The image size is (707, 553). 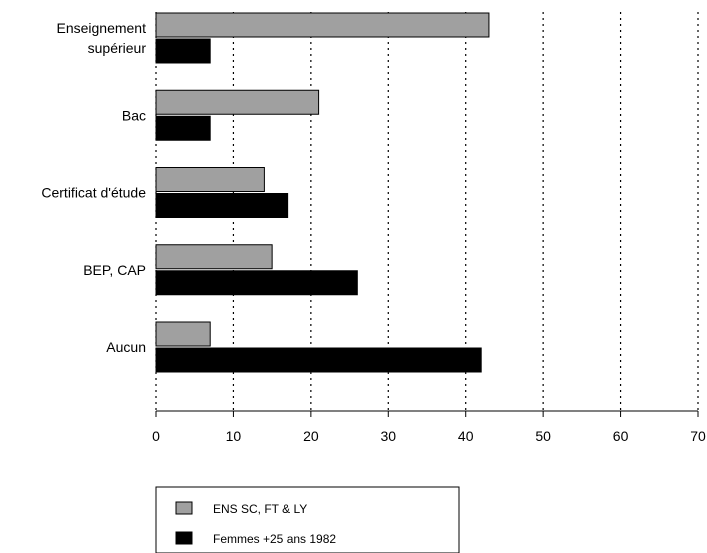 What do you see at coordinates (429, 427) in the screenshot?
I see `x-axis: 0 10 20 30 40 50 60 70` at bounding box center [429, 427].